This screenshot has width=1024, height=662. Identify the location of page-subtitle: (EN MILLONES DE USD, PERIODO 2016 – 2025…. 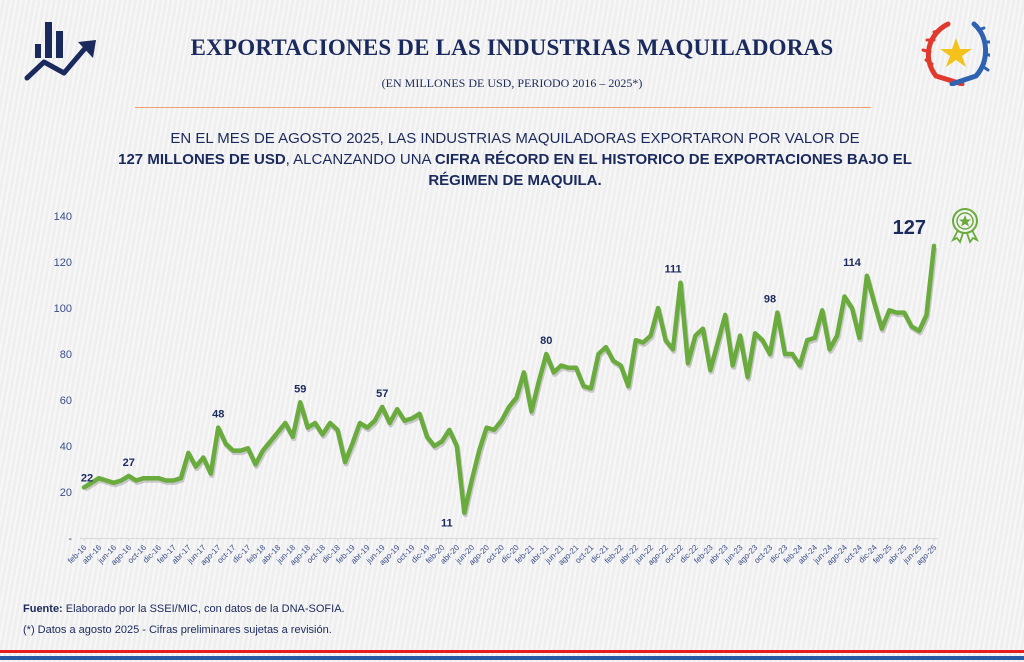
(512, 83).